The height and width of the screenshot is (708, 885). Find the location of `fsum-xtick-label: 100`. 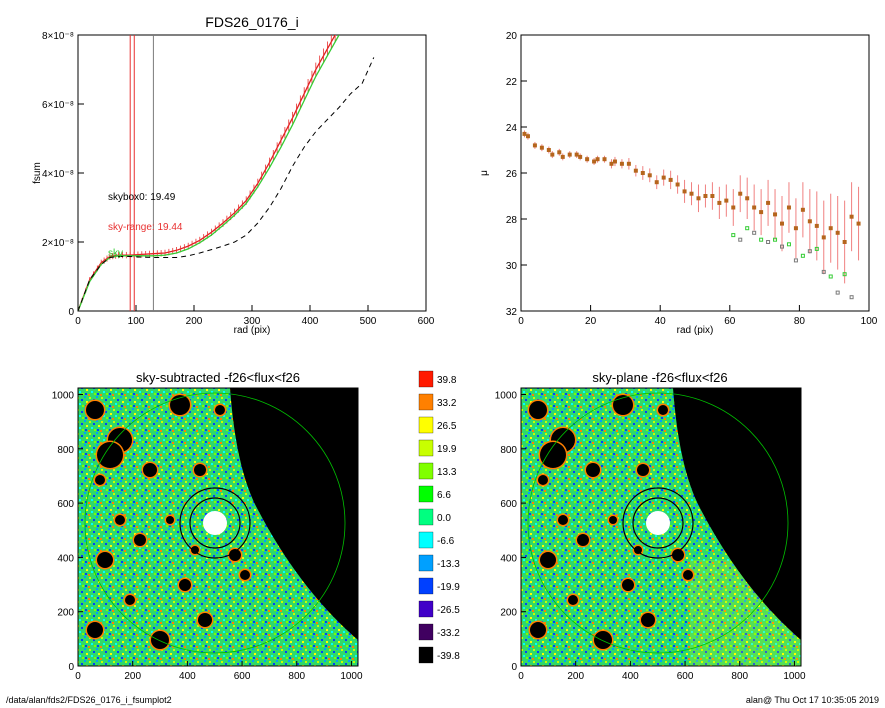

fsum-xtick-label: 100 is located at coordinates (136, 321).